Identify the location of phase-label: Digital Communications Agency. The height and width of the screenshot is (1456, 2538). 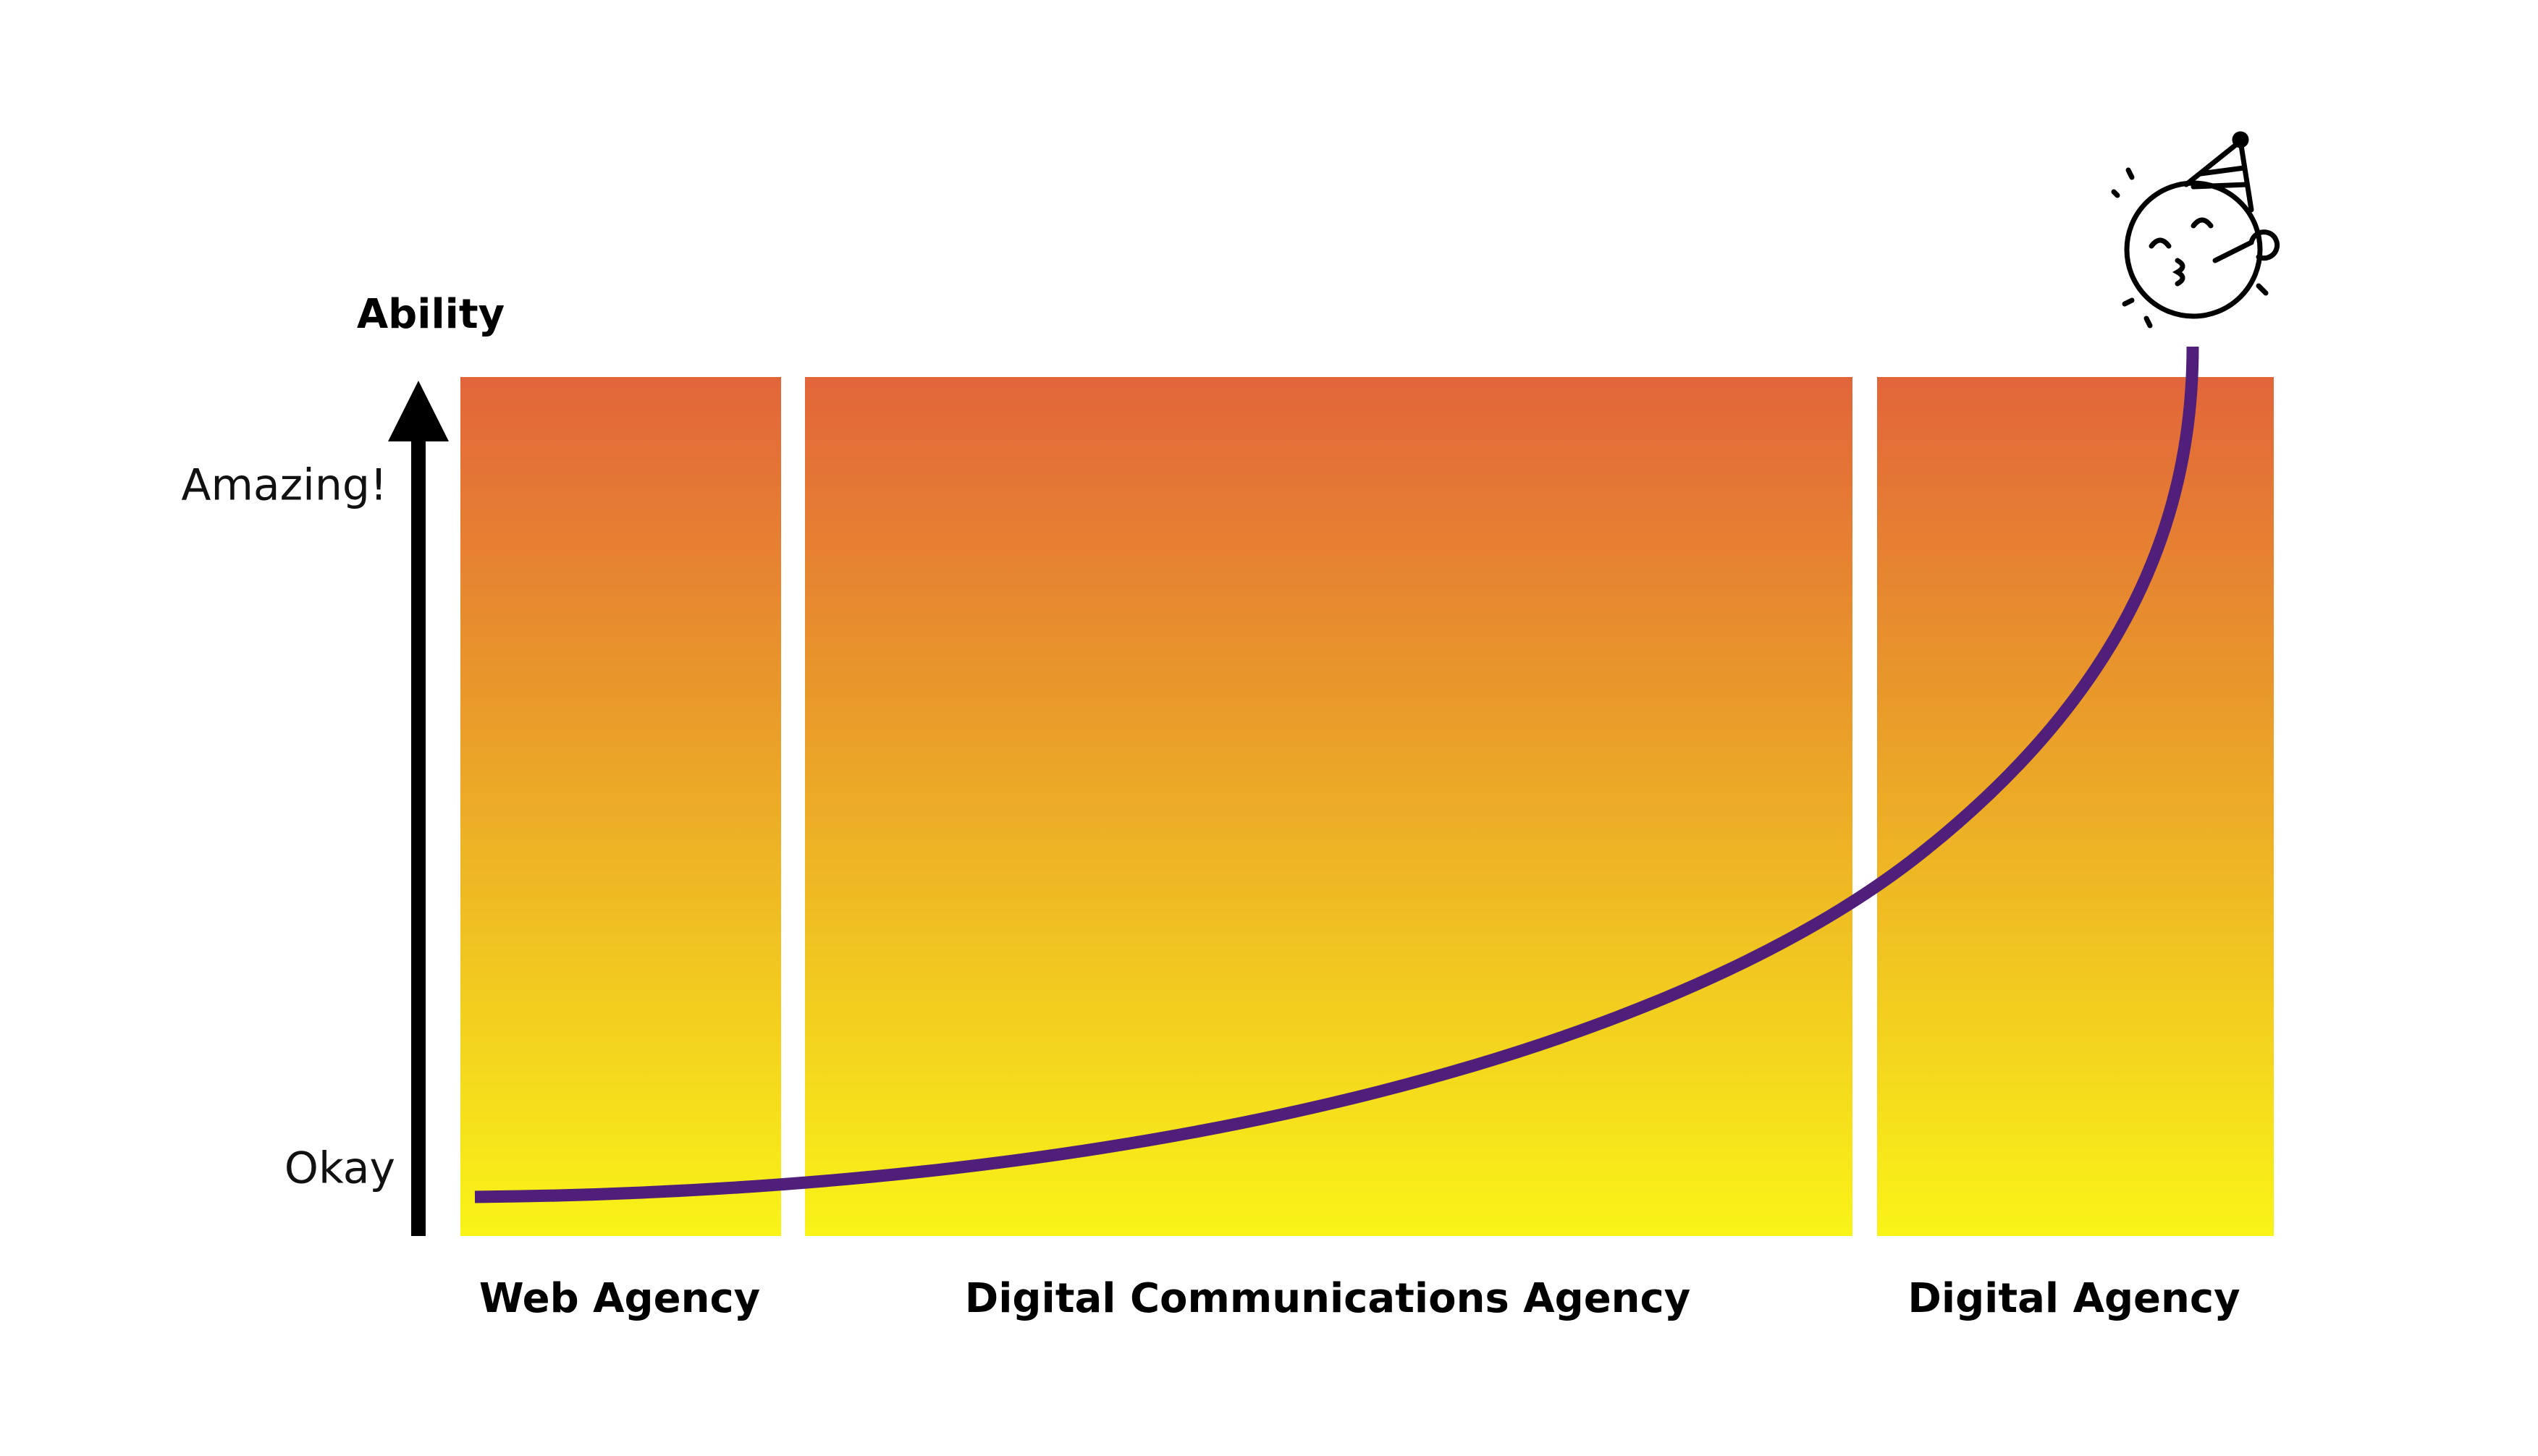
(1328, 1298).